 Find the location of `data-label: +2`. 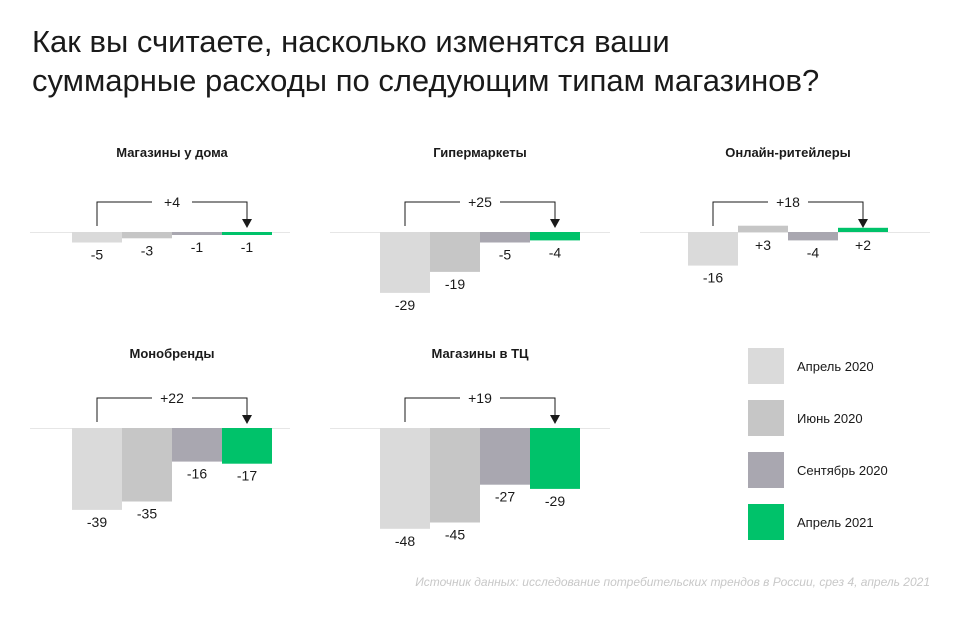

data-label: +2 is located at coordinates (863, 245).